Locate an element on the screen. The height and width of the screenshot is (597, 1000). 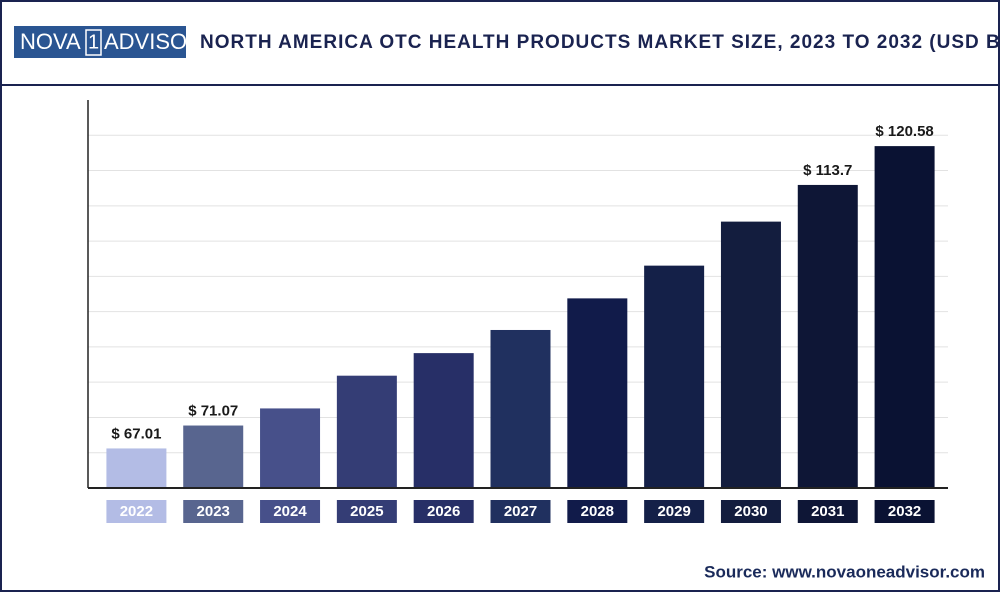
x-tick-label: 2023 is located at coordinates (213, 511).